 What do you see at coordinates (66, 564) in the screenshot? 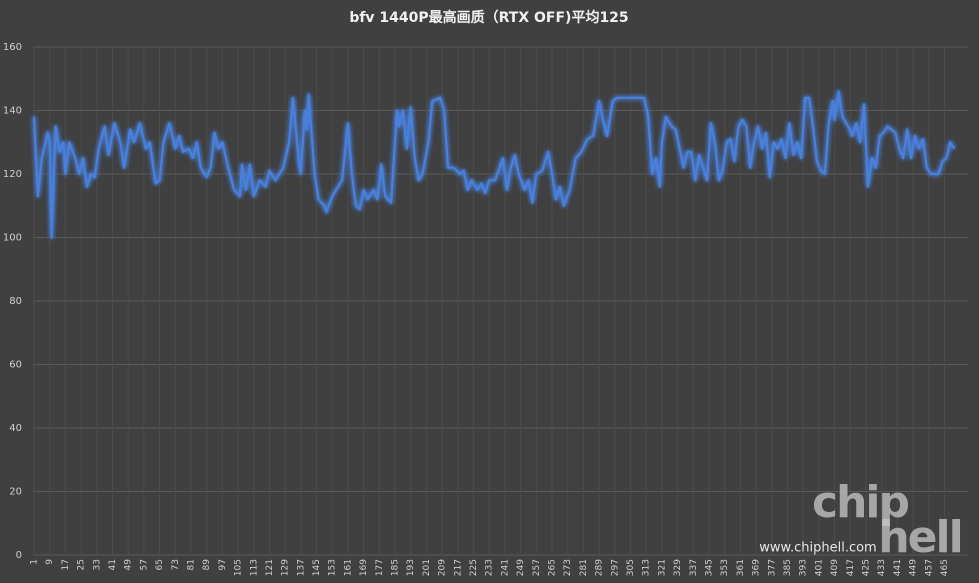
I see `x-tick-label: 17` at bounding box center [66, 564].